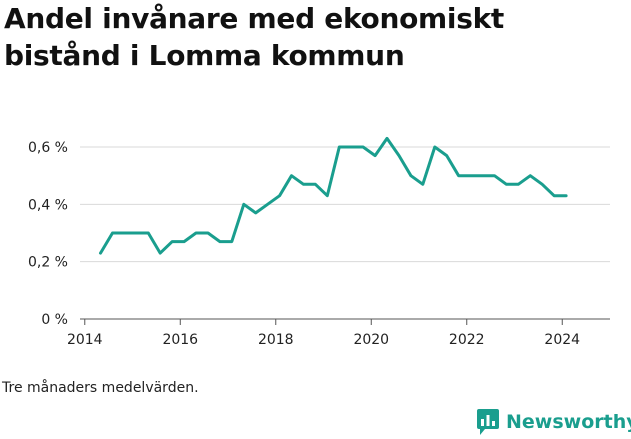 This screenshot has height=439, width=631. What do you see at coordinates (54, 320) in the screenshot?
I see `y-tick-label: 0 %` at bounding box center [54, 320].